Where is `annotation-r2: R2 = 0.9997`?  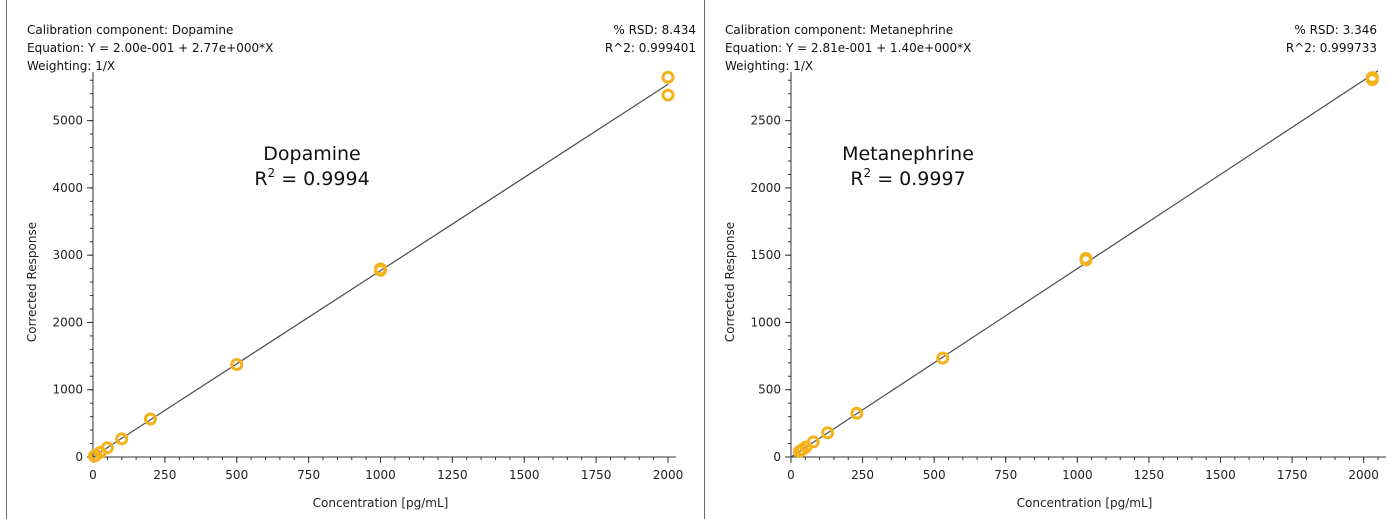 annotation-r2: R2 = 0.9997 is located at coordinates (907, 178).